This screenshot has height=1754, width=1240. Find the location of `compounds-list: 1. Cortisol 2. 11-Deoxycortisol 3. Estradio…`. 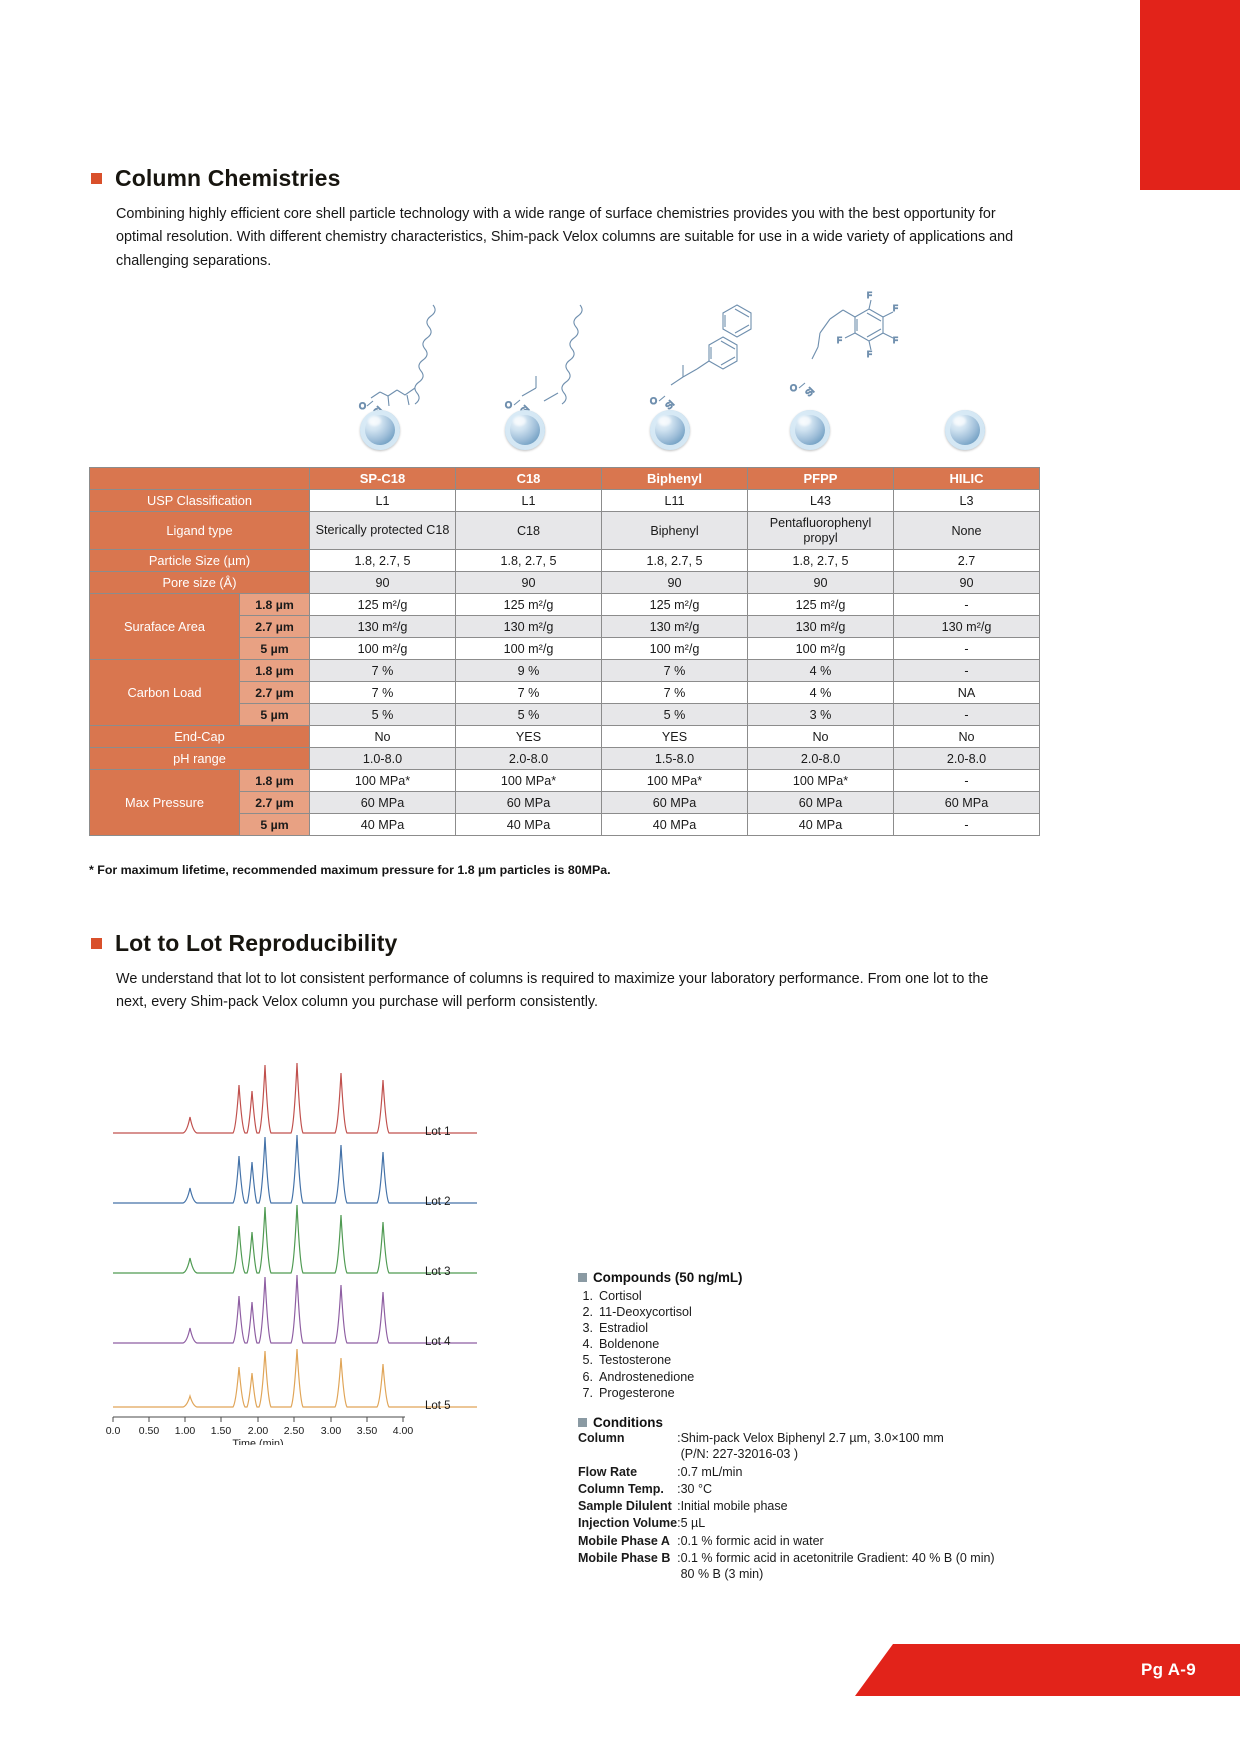

compounds-list: 1. Cortisol 2. 11-Deoxycortisol 3. Estradio… is located at coordinates (838, 1344).